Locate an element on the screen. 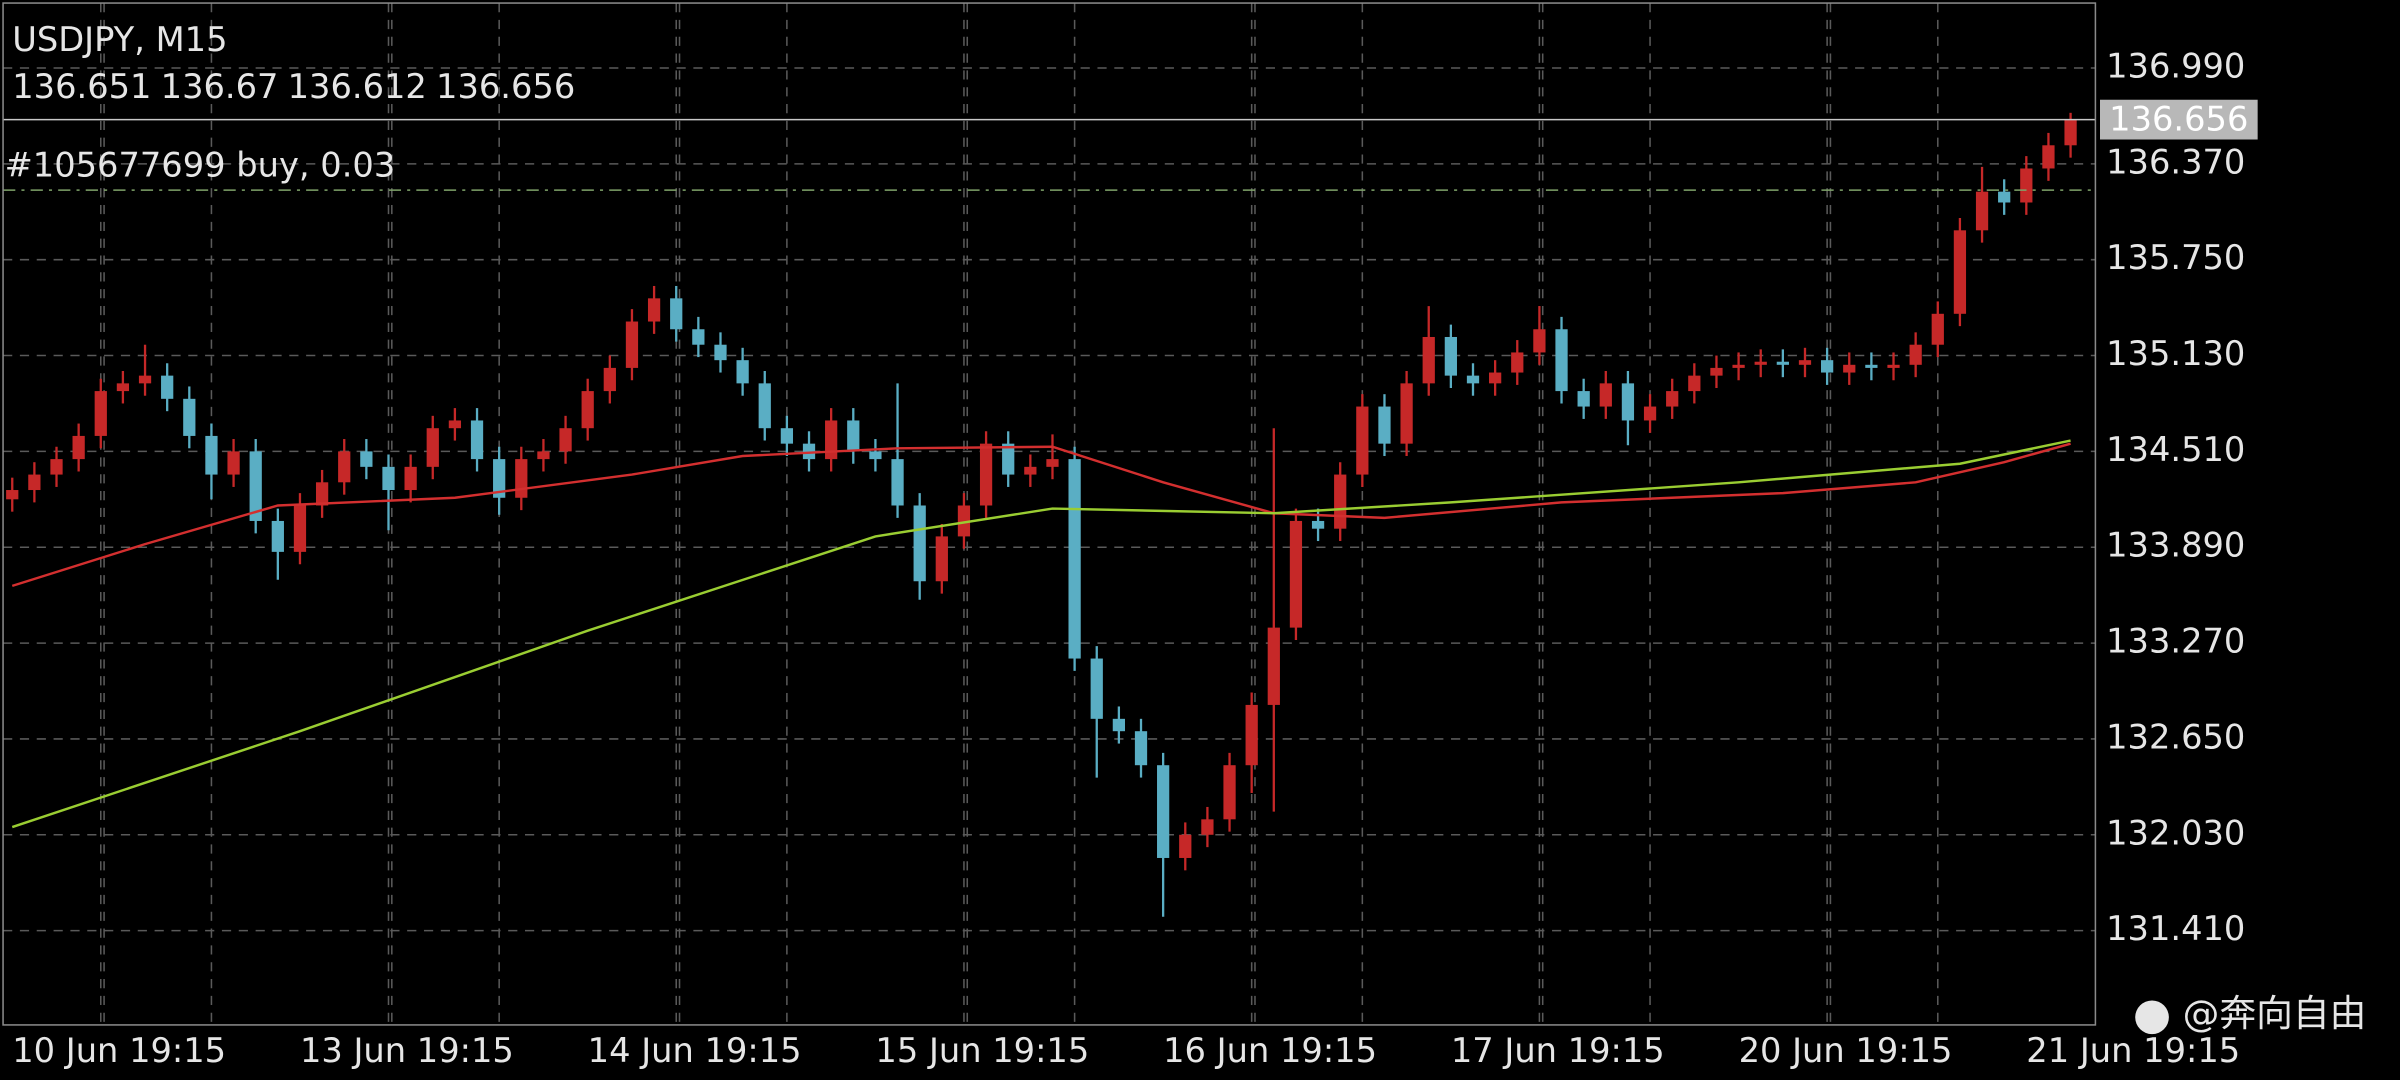 The width and height of the screenshot is (2400, 1080). x-tick-label: 16 Jun 19:15 is located at coordinates (1270, 1050).